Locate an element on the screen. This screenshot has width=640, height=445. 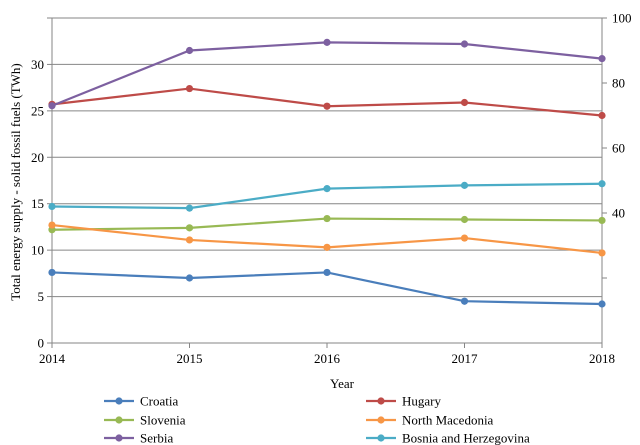
legend-item: Slovenia is located at coordinates (145, 420).